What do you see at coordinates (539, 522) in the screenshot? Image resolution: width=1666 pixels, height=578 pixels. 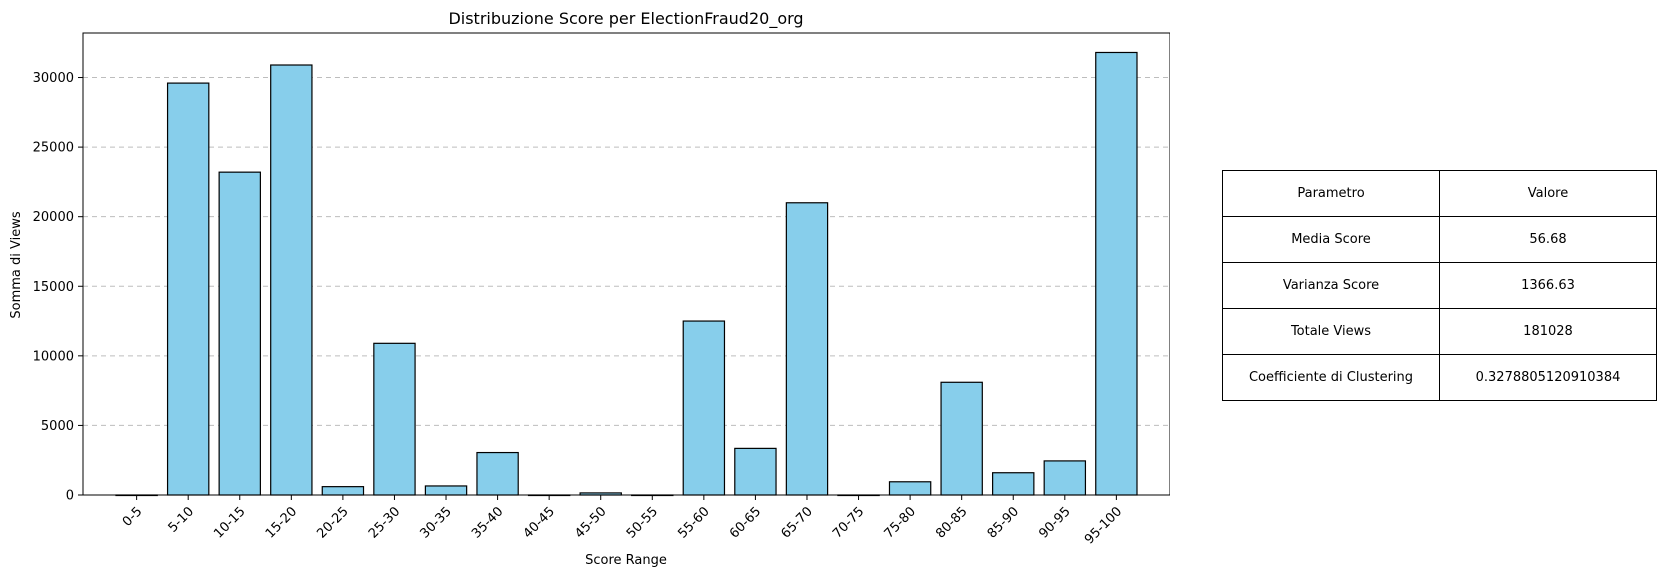 I see `x-tick-label: 40-45` at bounding box center [539, 522].